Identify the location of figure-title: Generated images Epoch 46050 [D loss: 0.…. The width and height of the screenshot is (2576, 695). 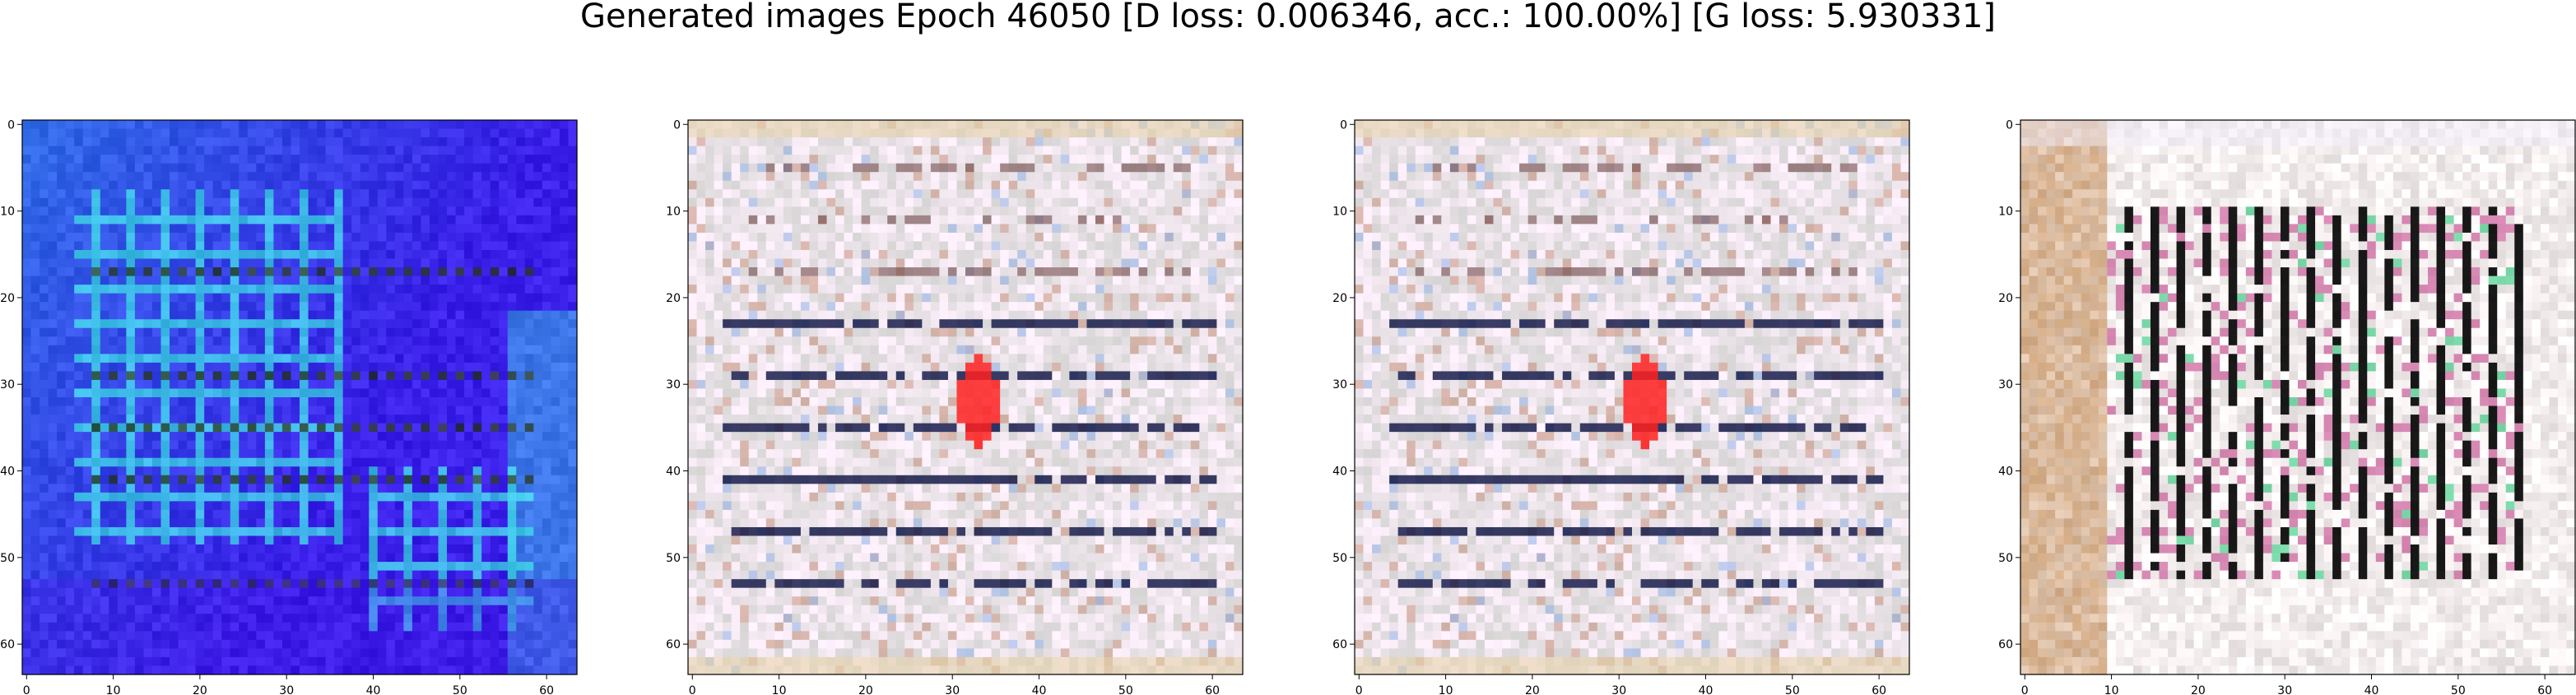
(1288, 17).